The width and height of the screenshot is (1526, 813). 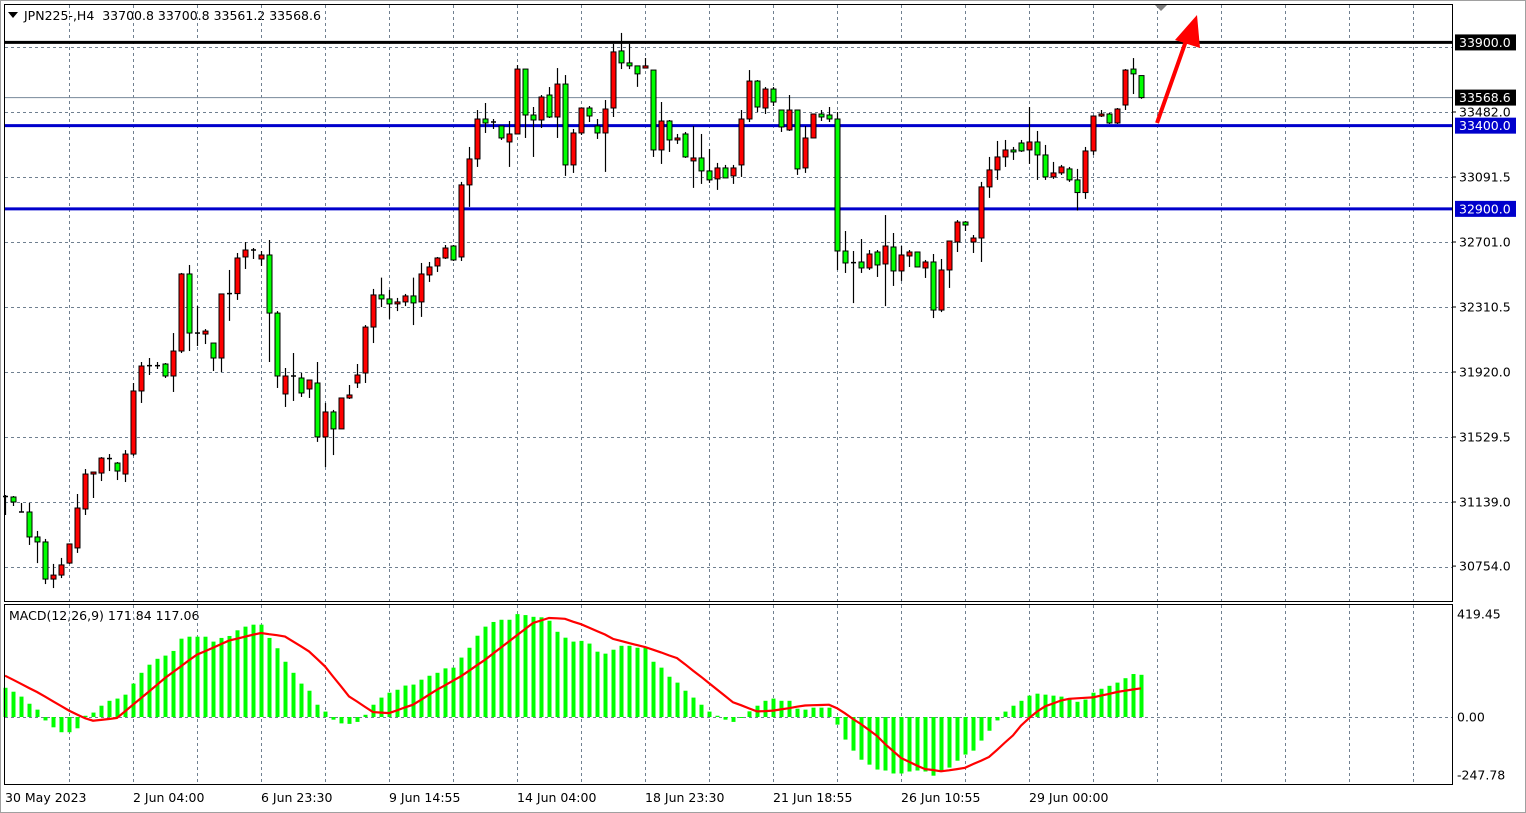 I want to click on up-arrow-annotation, so click(x=1177, y=69).